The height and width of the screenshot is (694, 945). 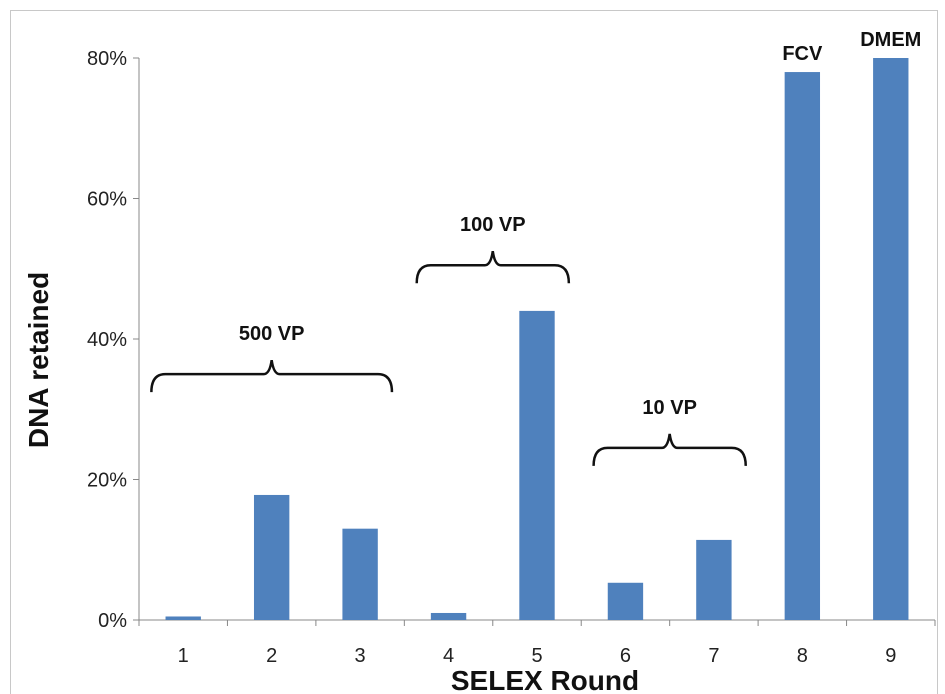 What do you see at coordinates (107, 200) in the screenshot?
I see `y-tick-label: 60%` at bounding box center [107, 200].